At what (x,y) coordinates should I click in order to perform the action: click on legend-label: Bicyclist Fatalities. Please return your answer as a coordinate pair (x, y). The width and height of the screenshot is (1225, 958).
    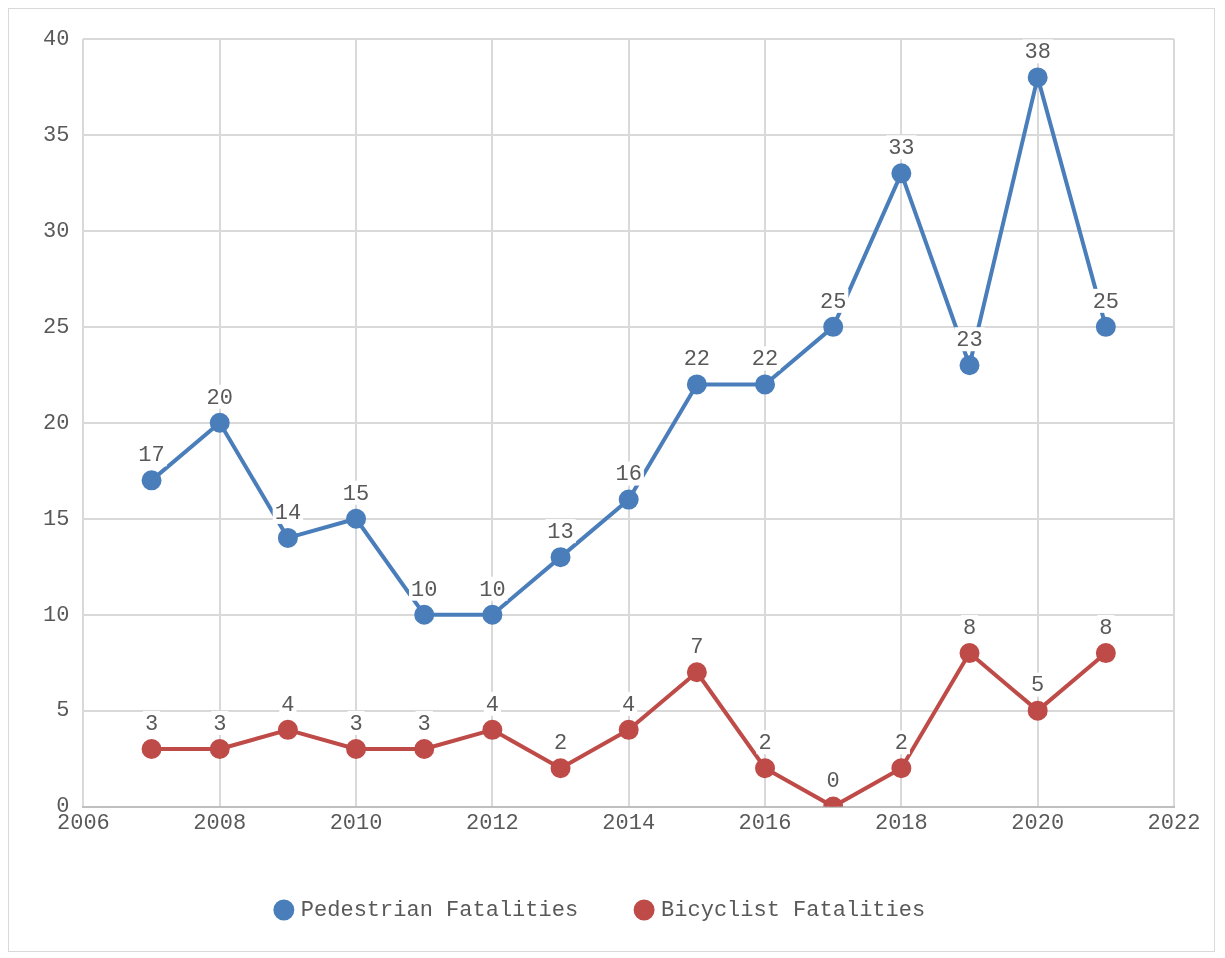
    Looking at the image, I should click on (793, 910).